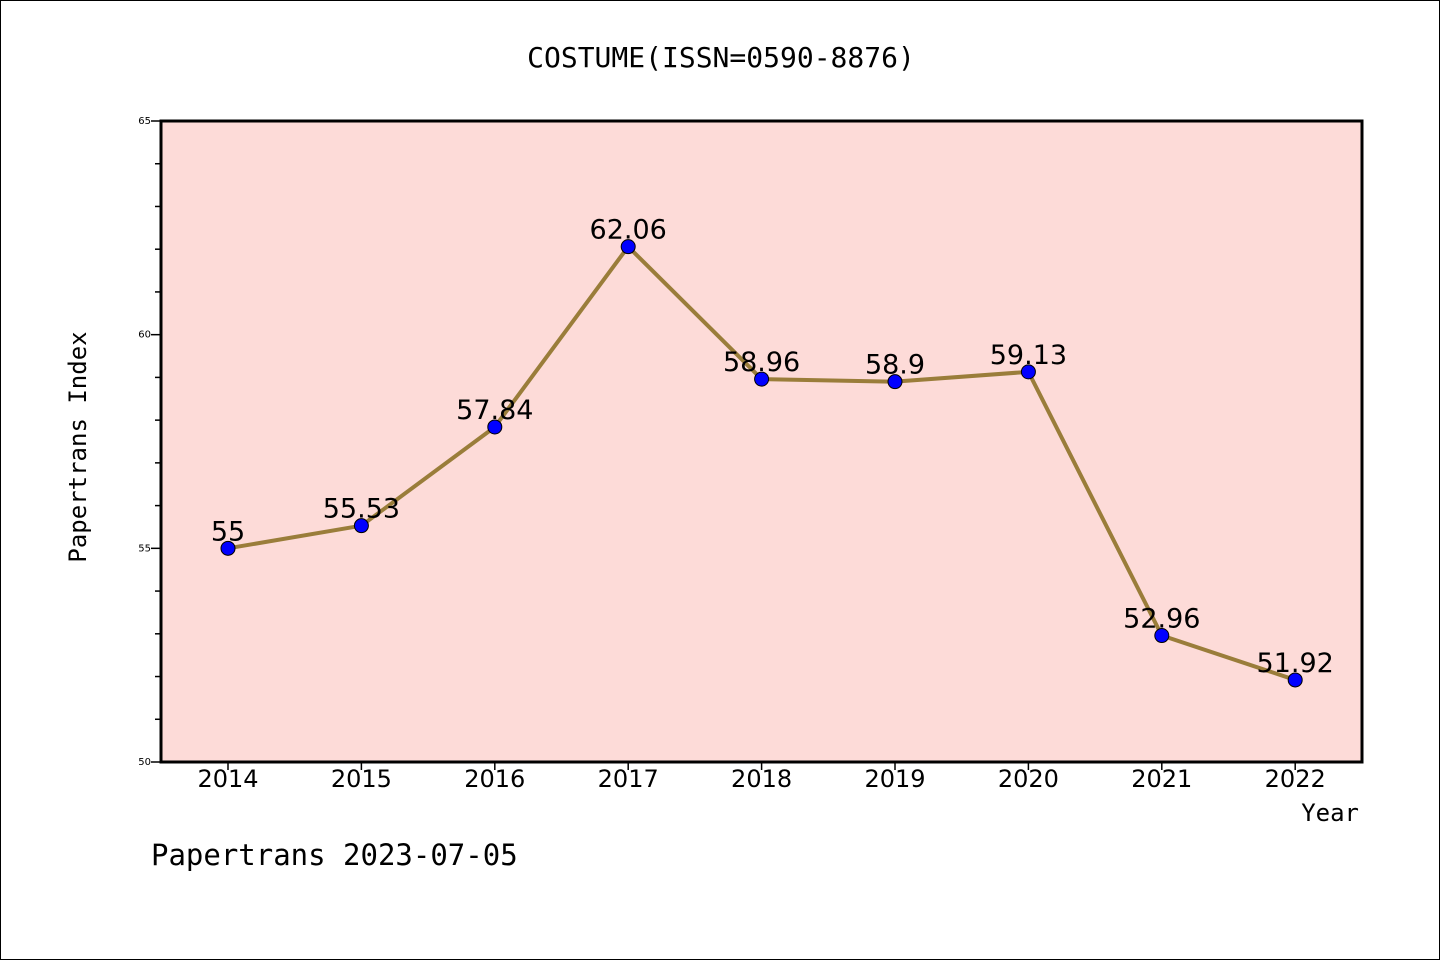 This screenshot has width=1440, height=961. Describe the element at coordinates (628, 230) in the screenshot. I see `data-label: 62.06` at that location.